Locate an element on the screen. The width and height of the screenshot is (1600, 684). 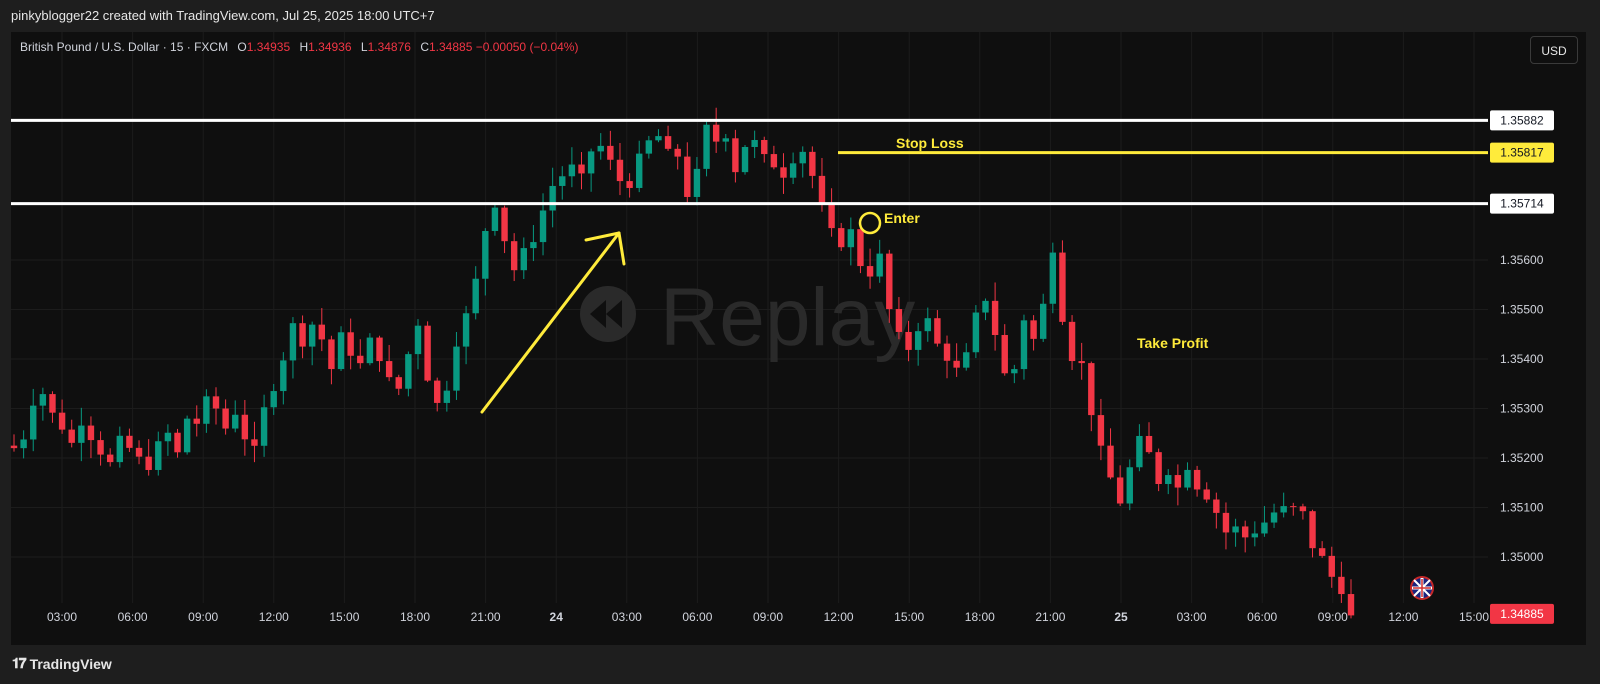
currency-button: USD is located at coordinates (1554, 50).